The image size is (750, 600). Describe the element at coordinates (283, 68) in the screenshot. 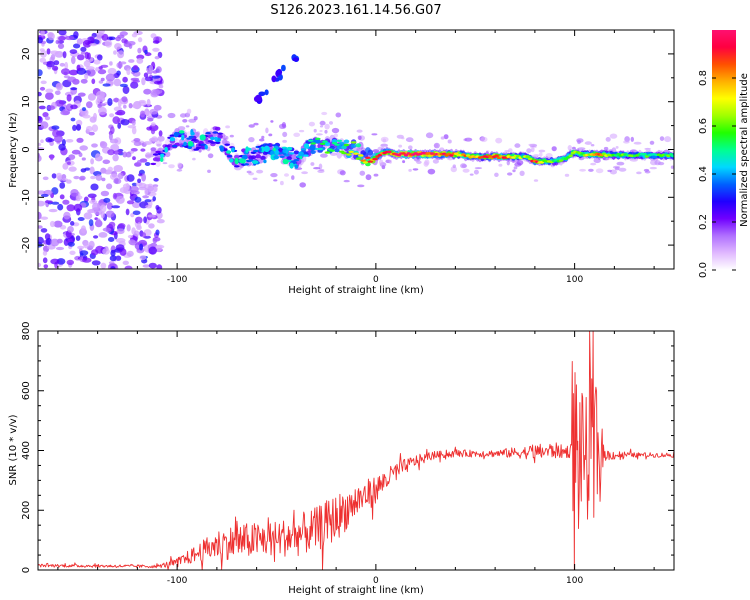

I see `spectrogram-streak-blob` at that location.